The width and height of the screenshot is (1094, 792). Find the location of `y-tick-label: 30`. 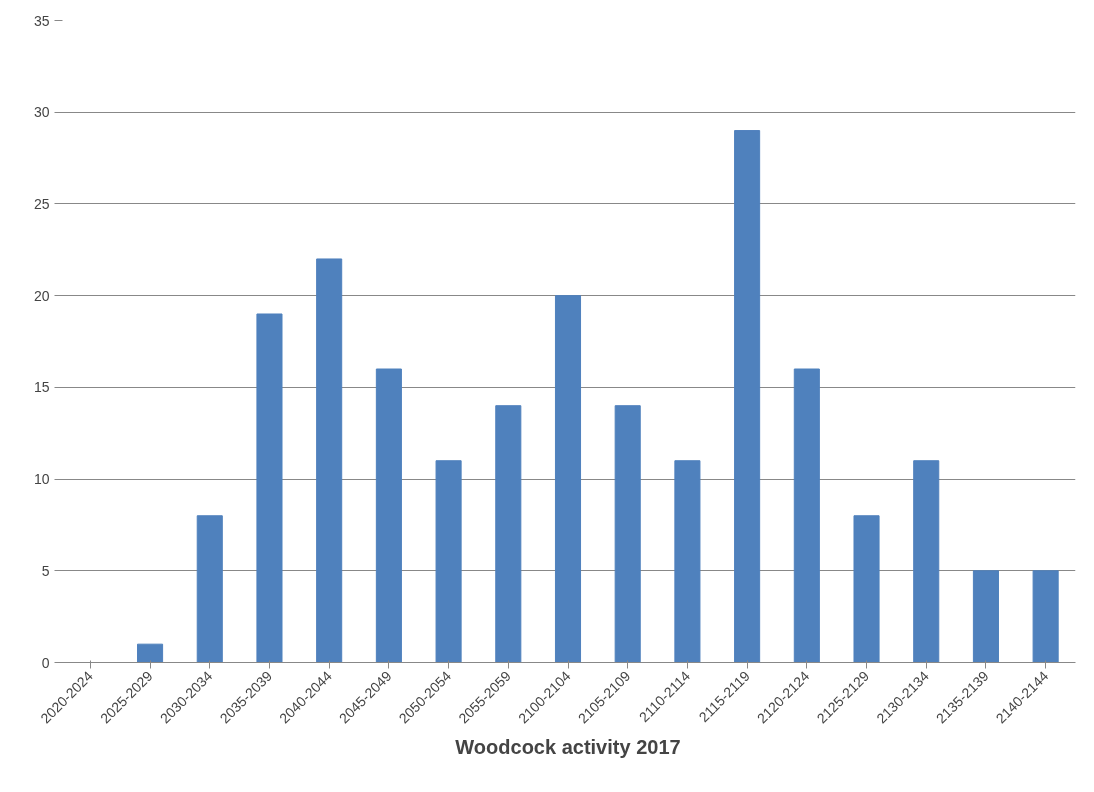

y-tick-label: 30 is located at coordinates (41, 112).